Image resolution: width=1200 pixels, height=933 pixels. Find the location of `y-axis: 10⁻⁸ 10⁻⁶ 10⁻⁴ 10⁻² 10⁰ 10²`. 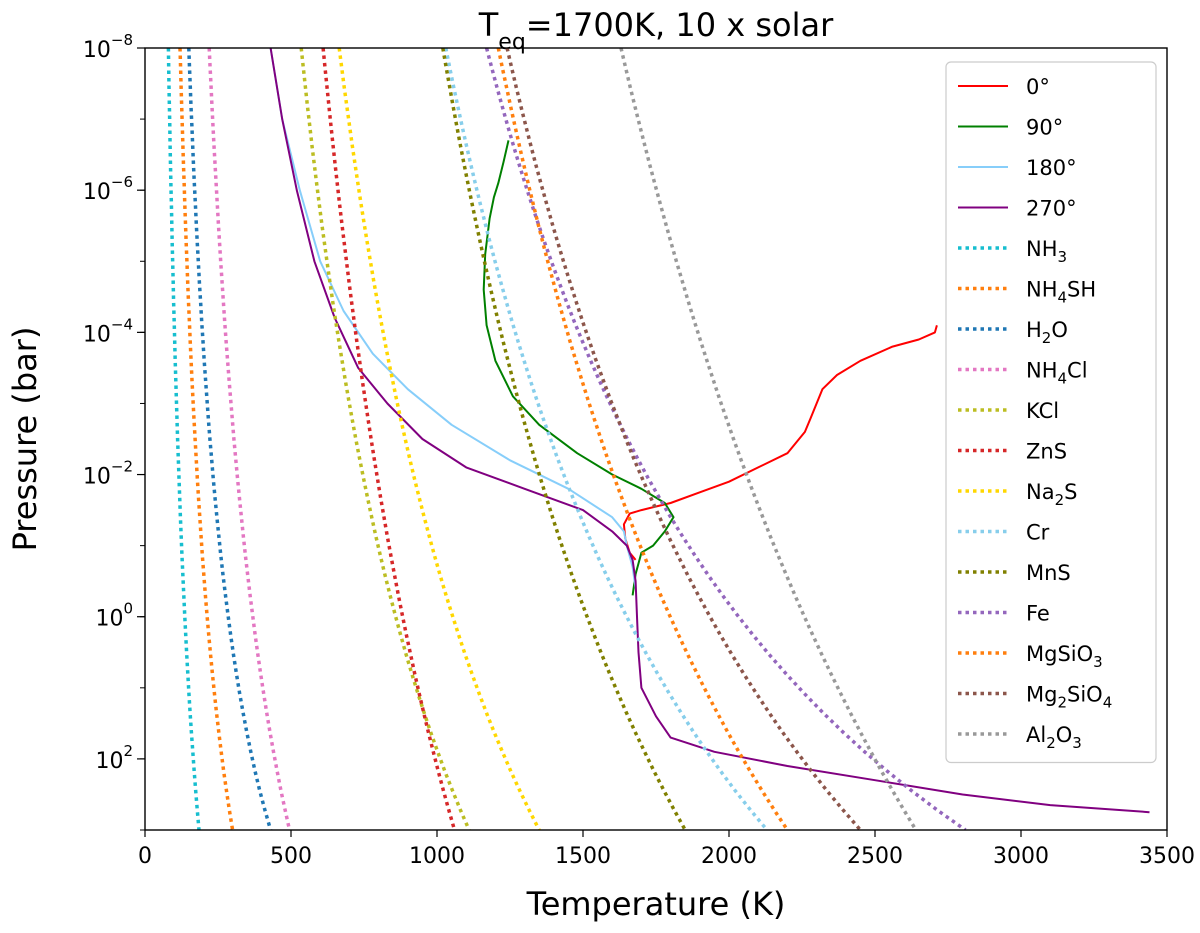

y-axis: 10⁻⁸ 10⁻⁶ 10⁻⁴ 10⁻² 10⁰ 10² is located at coordinates (114, 431).